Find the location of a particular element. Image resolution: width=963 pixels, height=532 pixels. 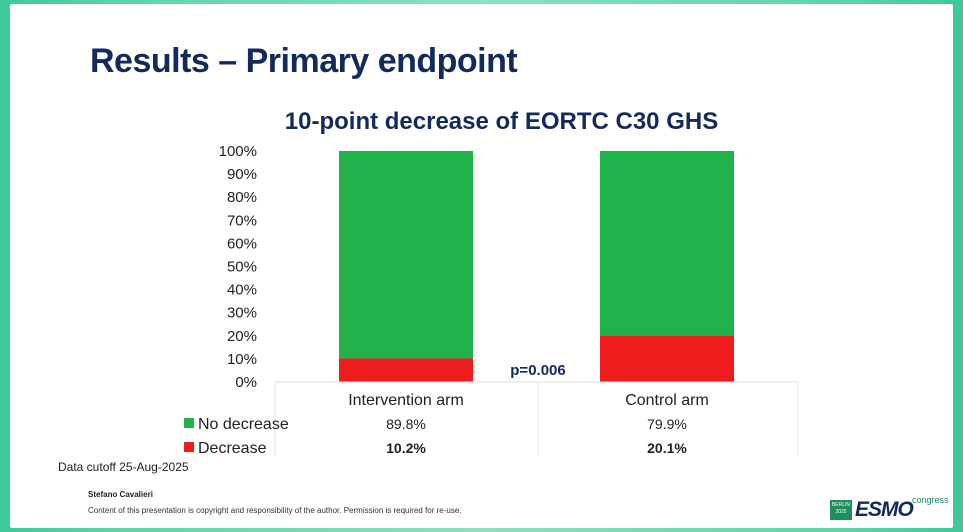

table-value-label: 89.8% is located at coordinates (406, 424).